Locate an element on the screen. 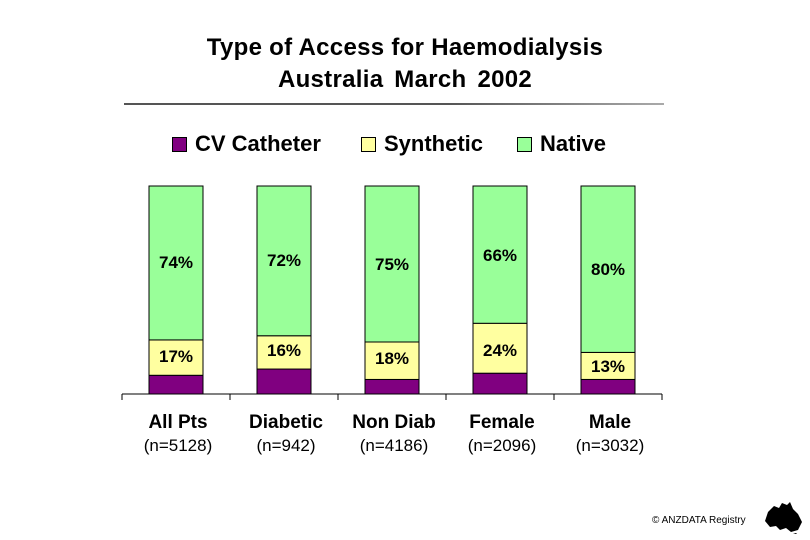 The width and height of the screenshot is (810, 540). chart-subtitle: Australia March 2002 is located at coordinates (405, 79).